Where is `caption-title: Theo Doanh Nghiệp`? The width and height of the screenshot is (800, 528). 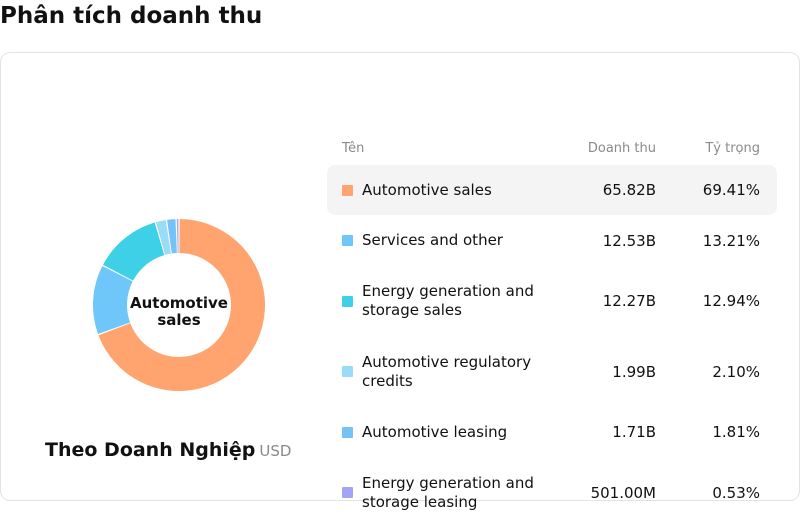
caption-title: Theo Doanh Nghiệp is located at coordinates (150, 450).